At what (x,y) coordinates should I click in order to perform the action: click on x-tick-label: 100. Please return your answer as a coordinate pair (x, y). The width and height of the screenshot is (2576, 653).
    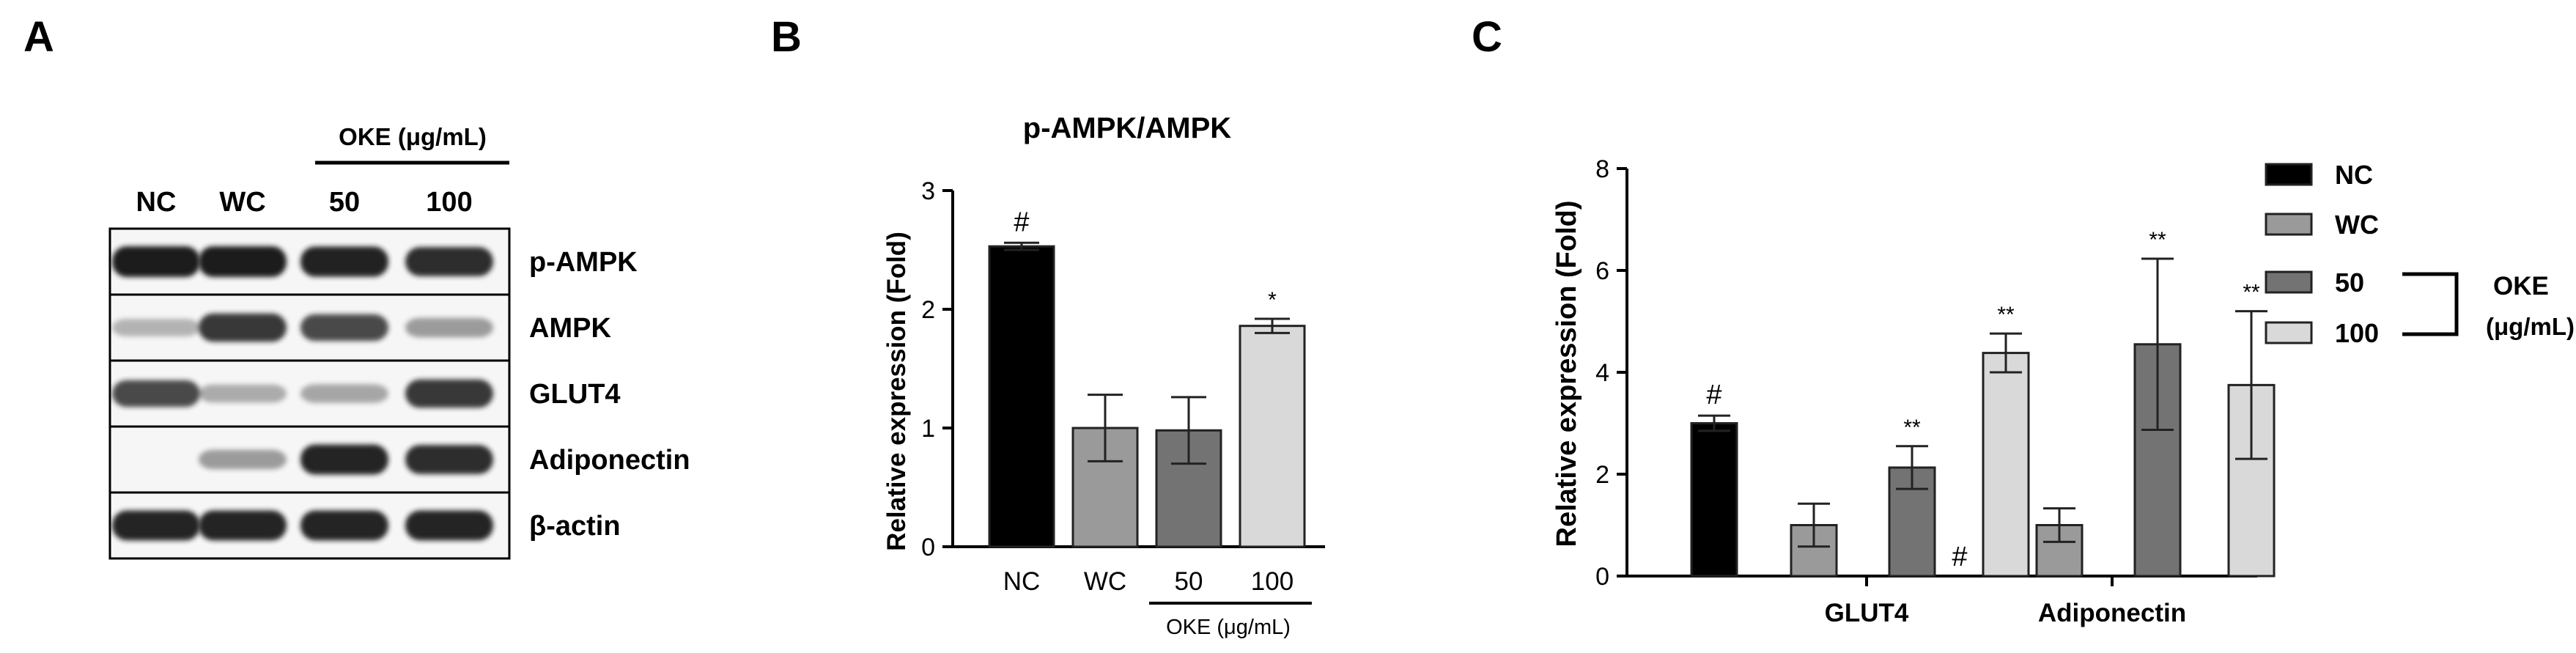
    Looking at the image, I should click on (1272, 581).